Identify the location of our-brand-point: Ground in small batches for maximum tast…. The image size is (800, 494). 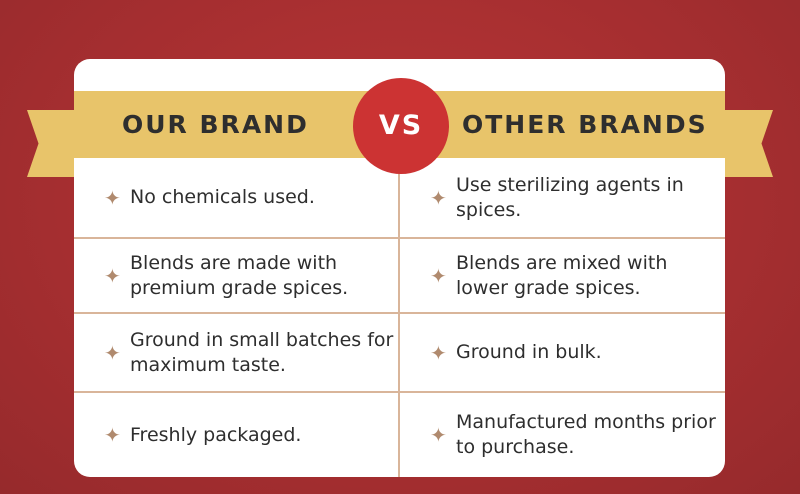
(262, 352).